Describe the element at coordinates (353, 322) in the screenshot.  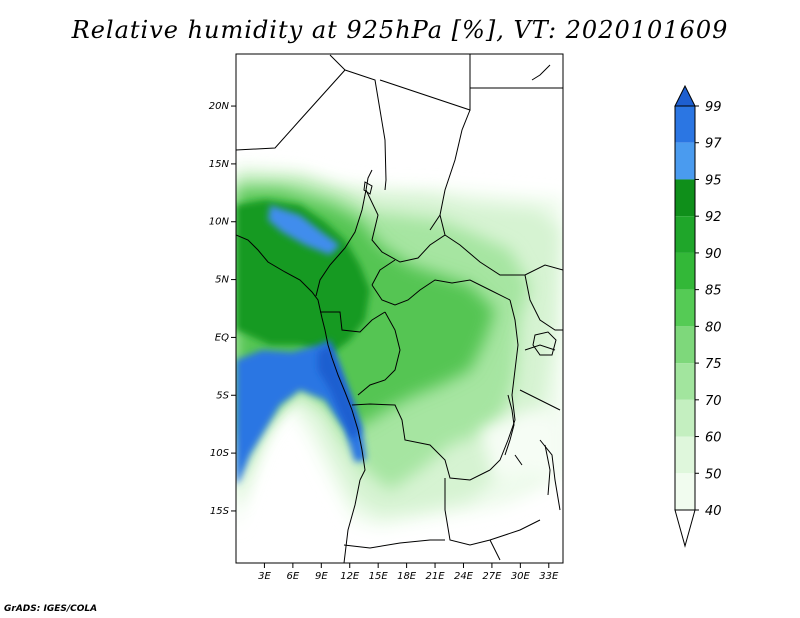
I see `border-congo-gabon` at that location.